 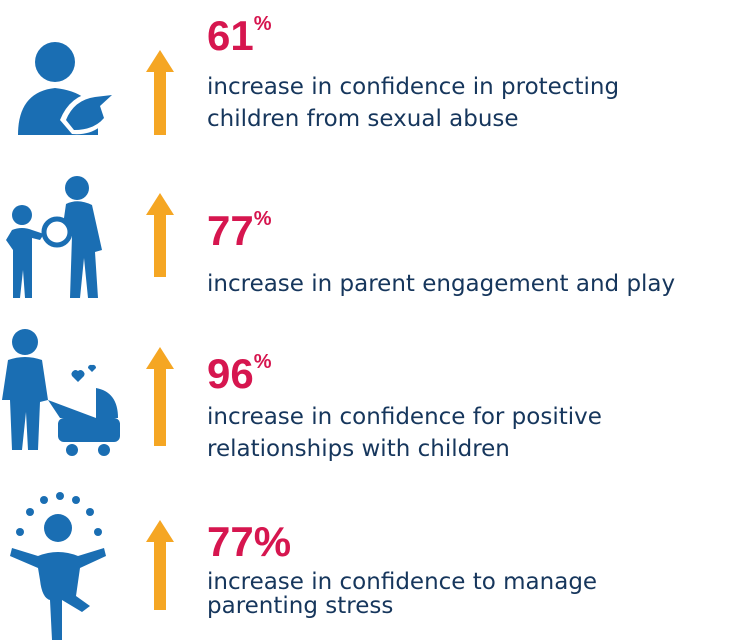 I want to click on icon-protect, so click(x=70, y=88).